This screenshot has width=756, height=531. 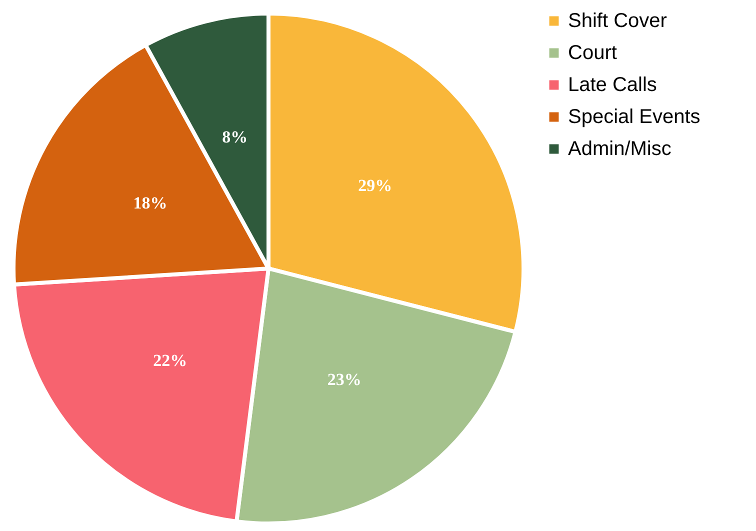 What do you see at coordinates (235, 137) in the screenshot?
I see `data-label: 8%` at bounding box center [235, 137].